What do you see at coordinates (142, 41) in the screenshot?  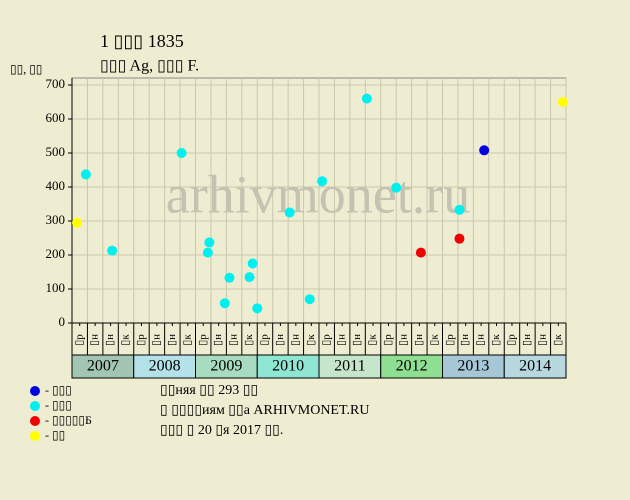 I see `chart-title: 1 ▯▯▯ 1835` at bounding box center [142, 41].